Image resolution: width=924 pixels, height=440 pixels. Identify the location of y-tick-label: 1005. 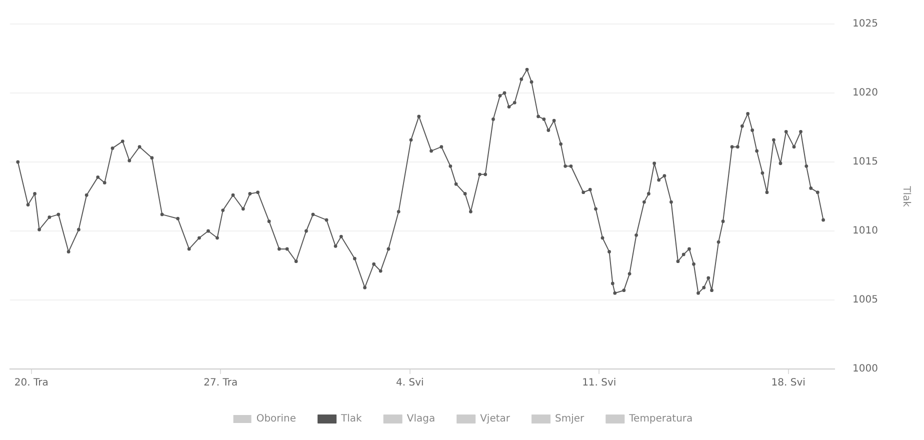
(865, 300).